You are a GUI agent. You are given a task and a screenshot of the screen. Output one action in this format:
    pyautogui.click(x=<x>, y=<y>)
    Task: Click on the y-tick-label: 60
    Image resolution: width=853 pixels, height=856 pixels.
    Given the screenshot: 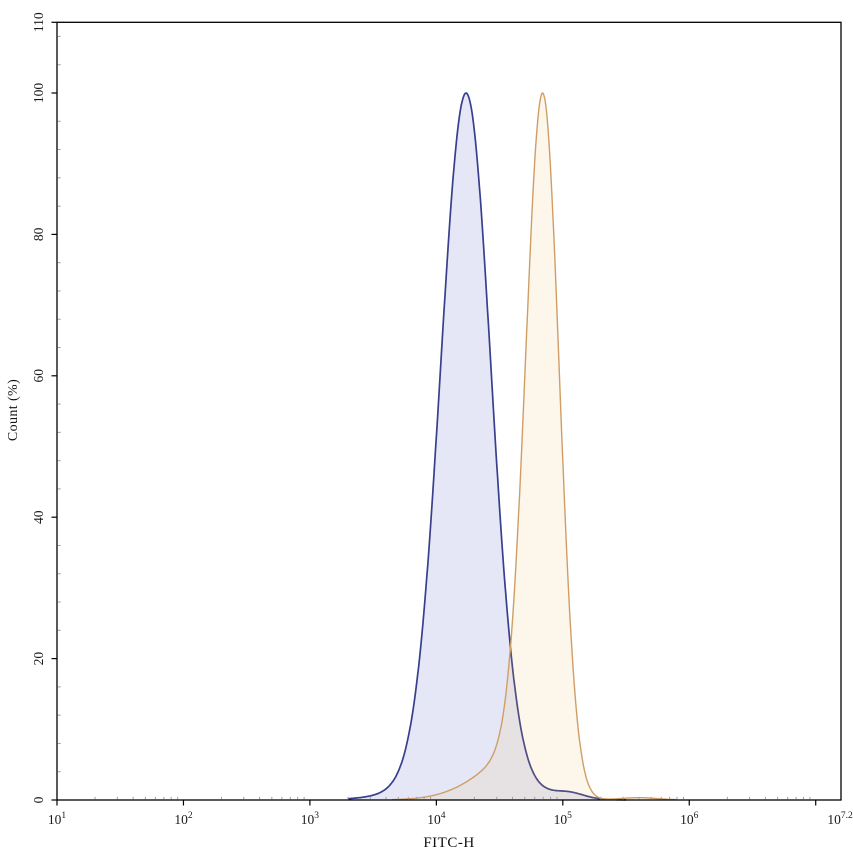 What is the action you would take?
    pyautogui.click(x=38, y=376)
    